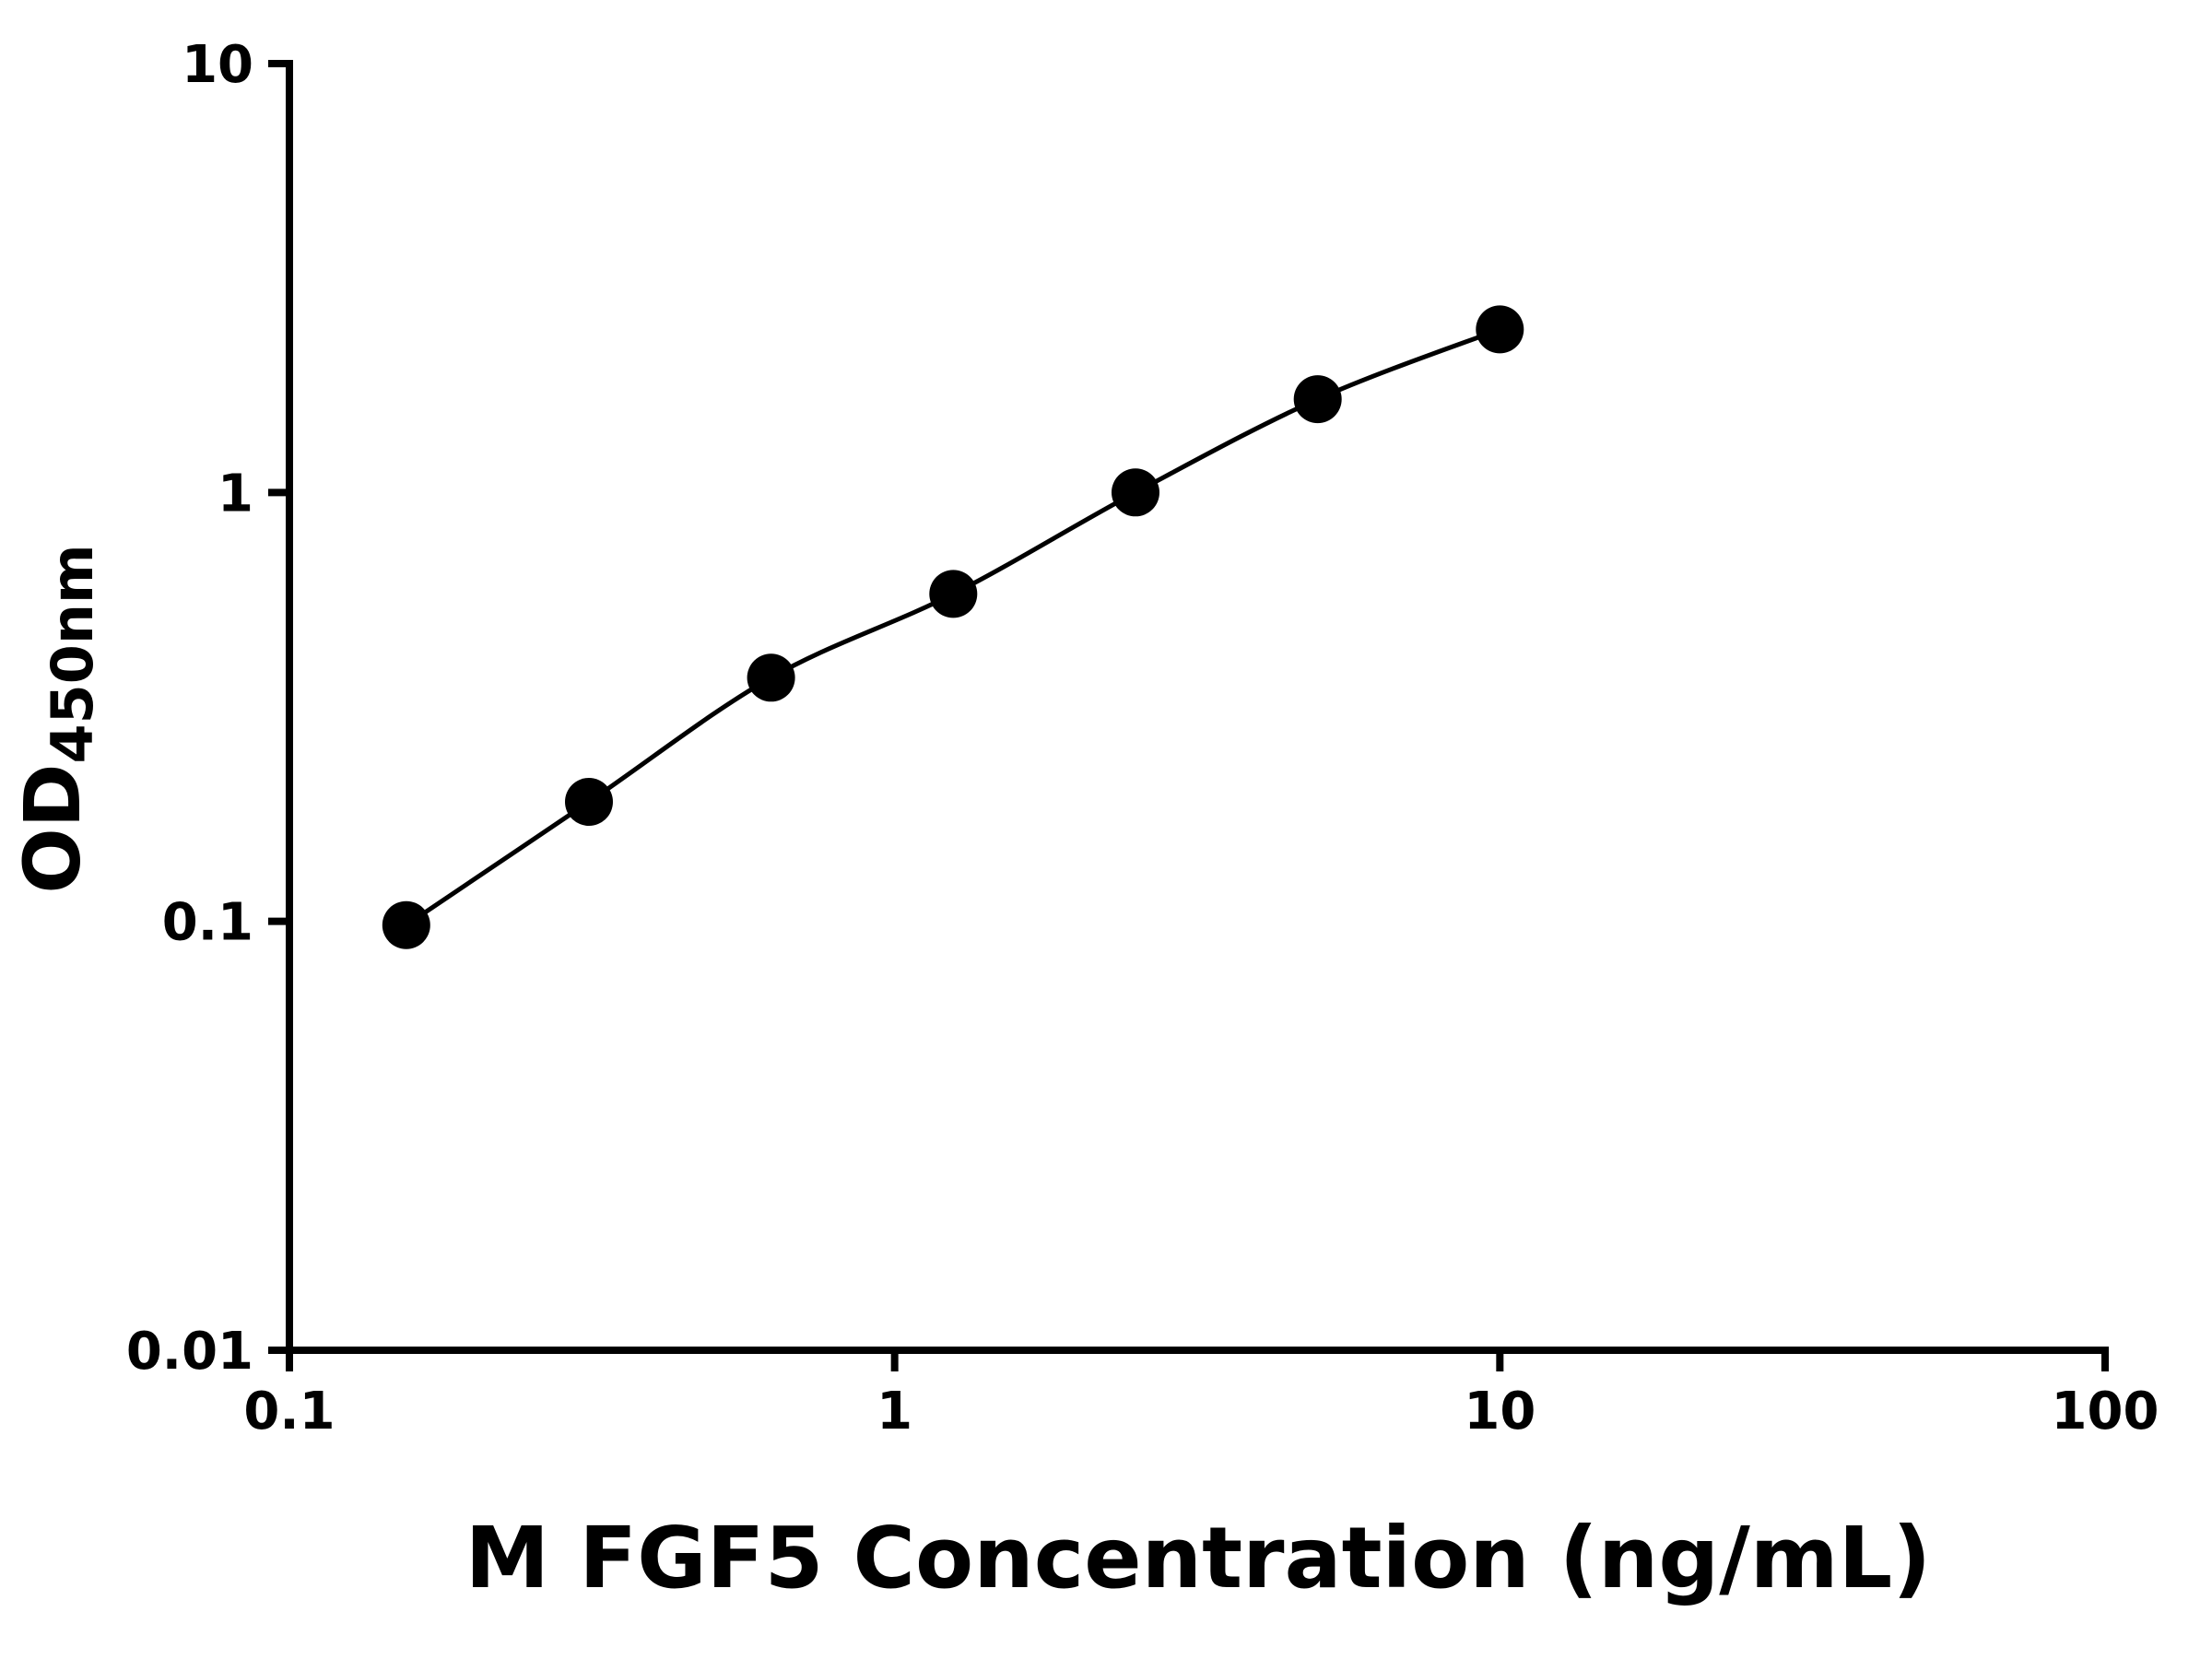 The height and width of the screenshot is (1659, 2212). What do you see at coordinates (289, 1411) in the screenshot?
I see `x-tick-label: 0.1` at bounding box center [289, 1411].